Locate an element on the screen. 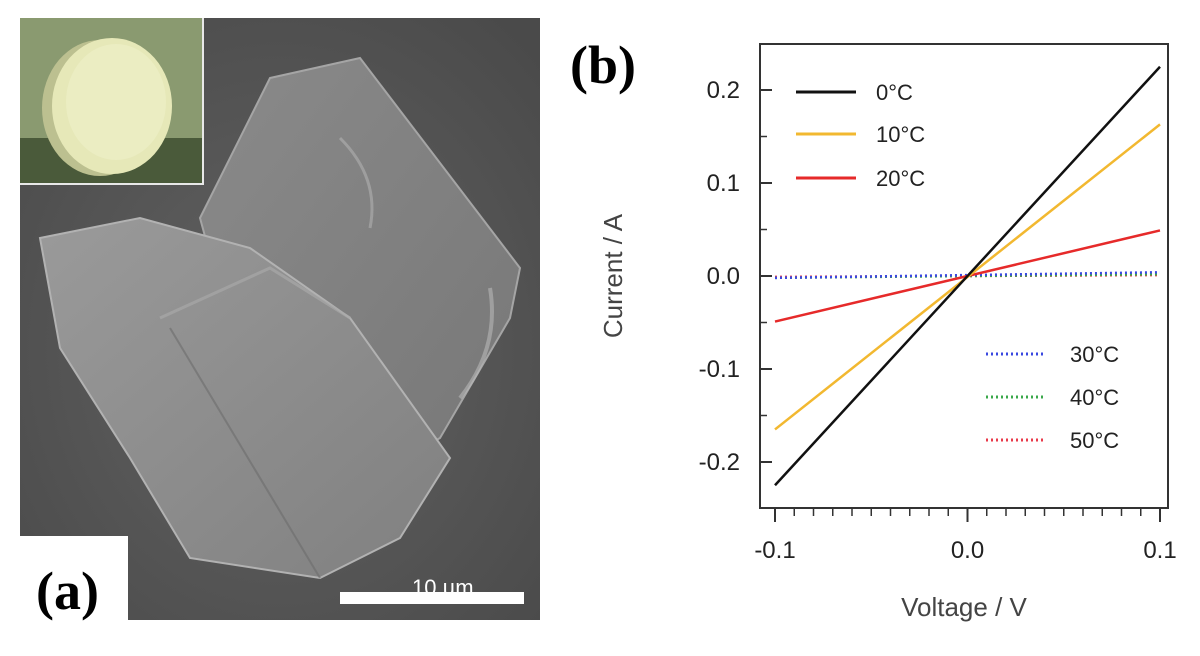  panel-a-label-box is located at coordinates (74, 578).